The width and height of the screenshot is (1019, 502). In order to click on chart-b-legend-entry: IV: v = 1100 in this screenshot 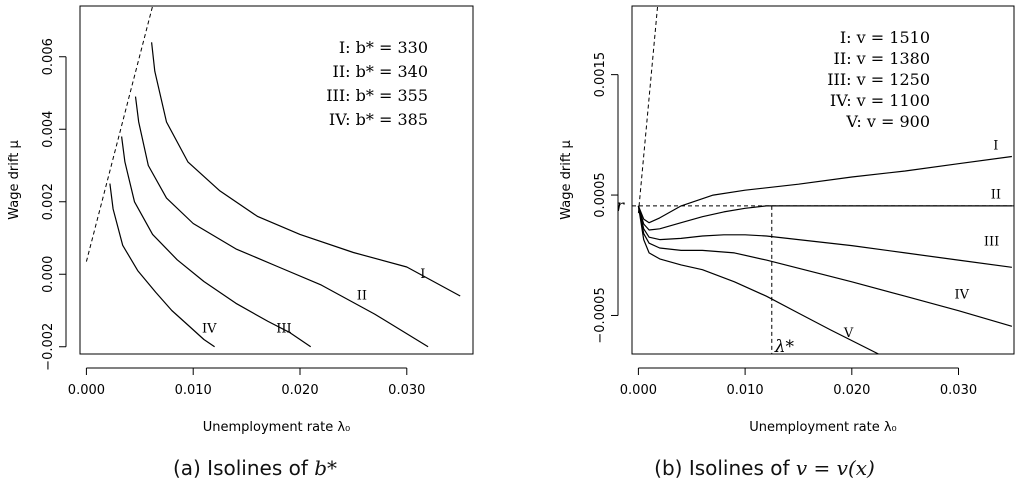, I will do `click(880, 100)`.